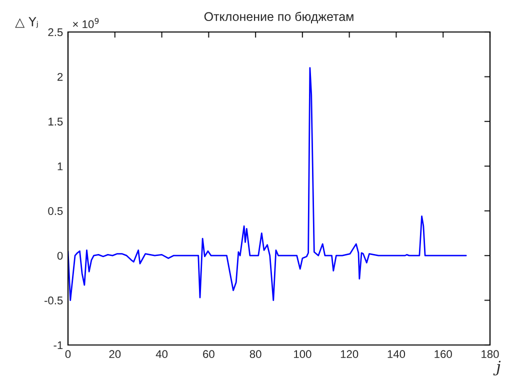 This screenshot has height=386, width=515. I want to click on y-tick-label: 2, so click(60, 76).